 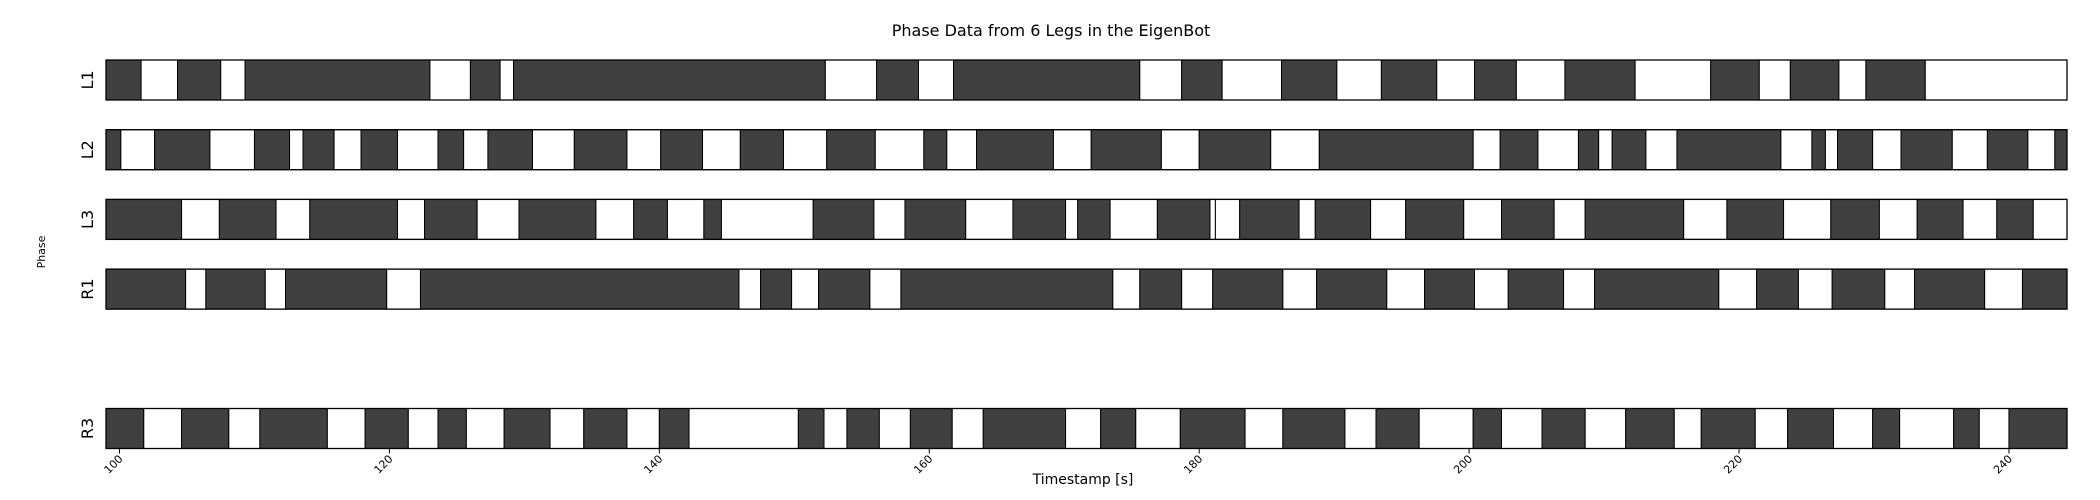 I want to click on row-label: L2, so click(x=87, y=149).